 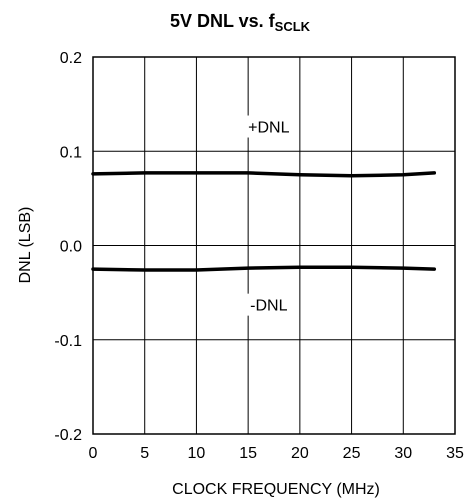 I want to click on chart-title-subscript: SCLK, so click(x=293, y=26).